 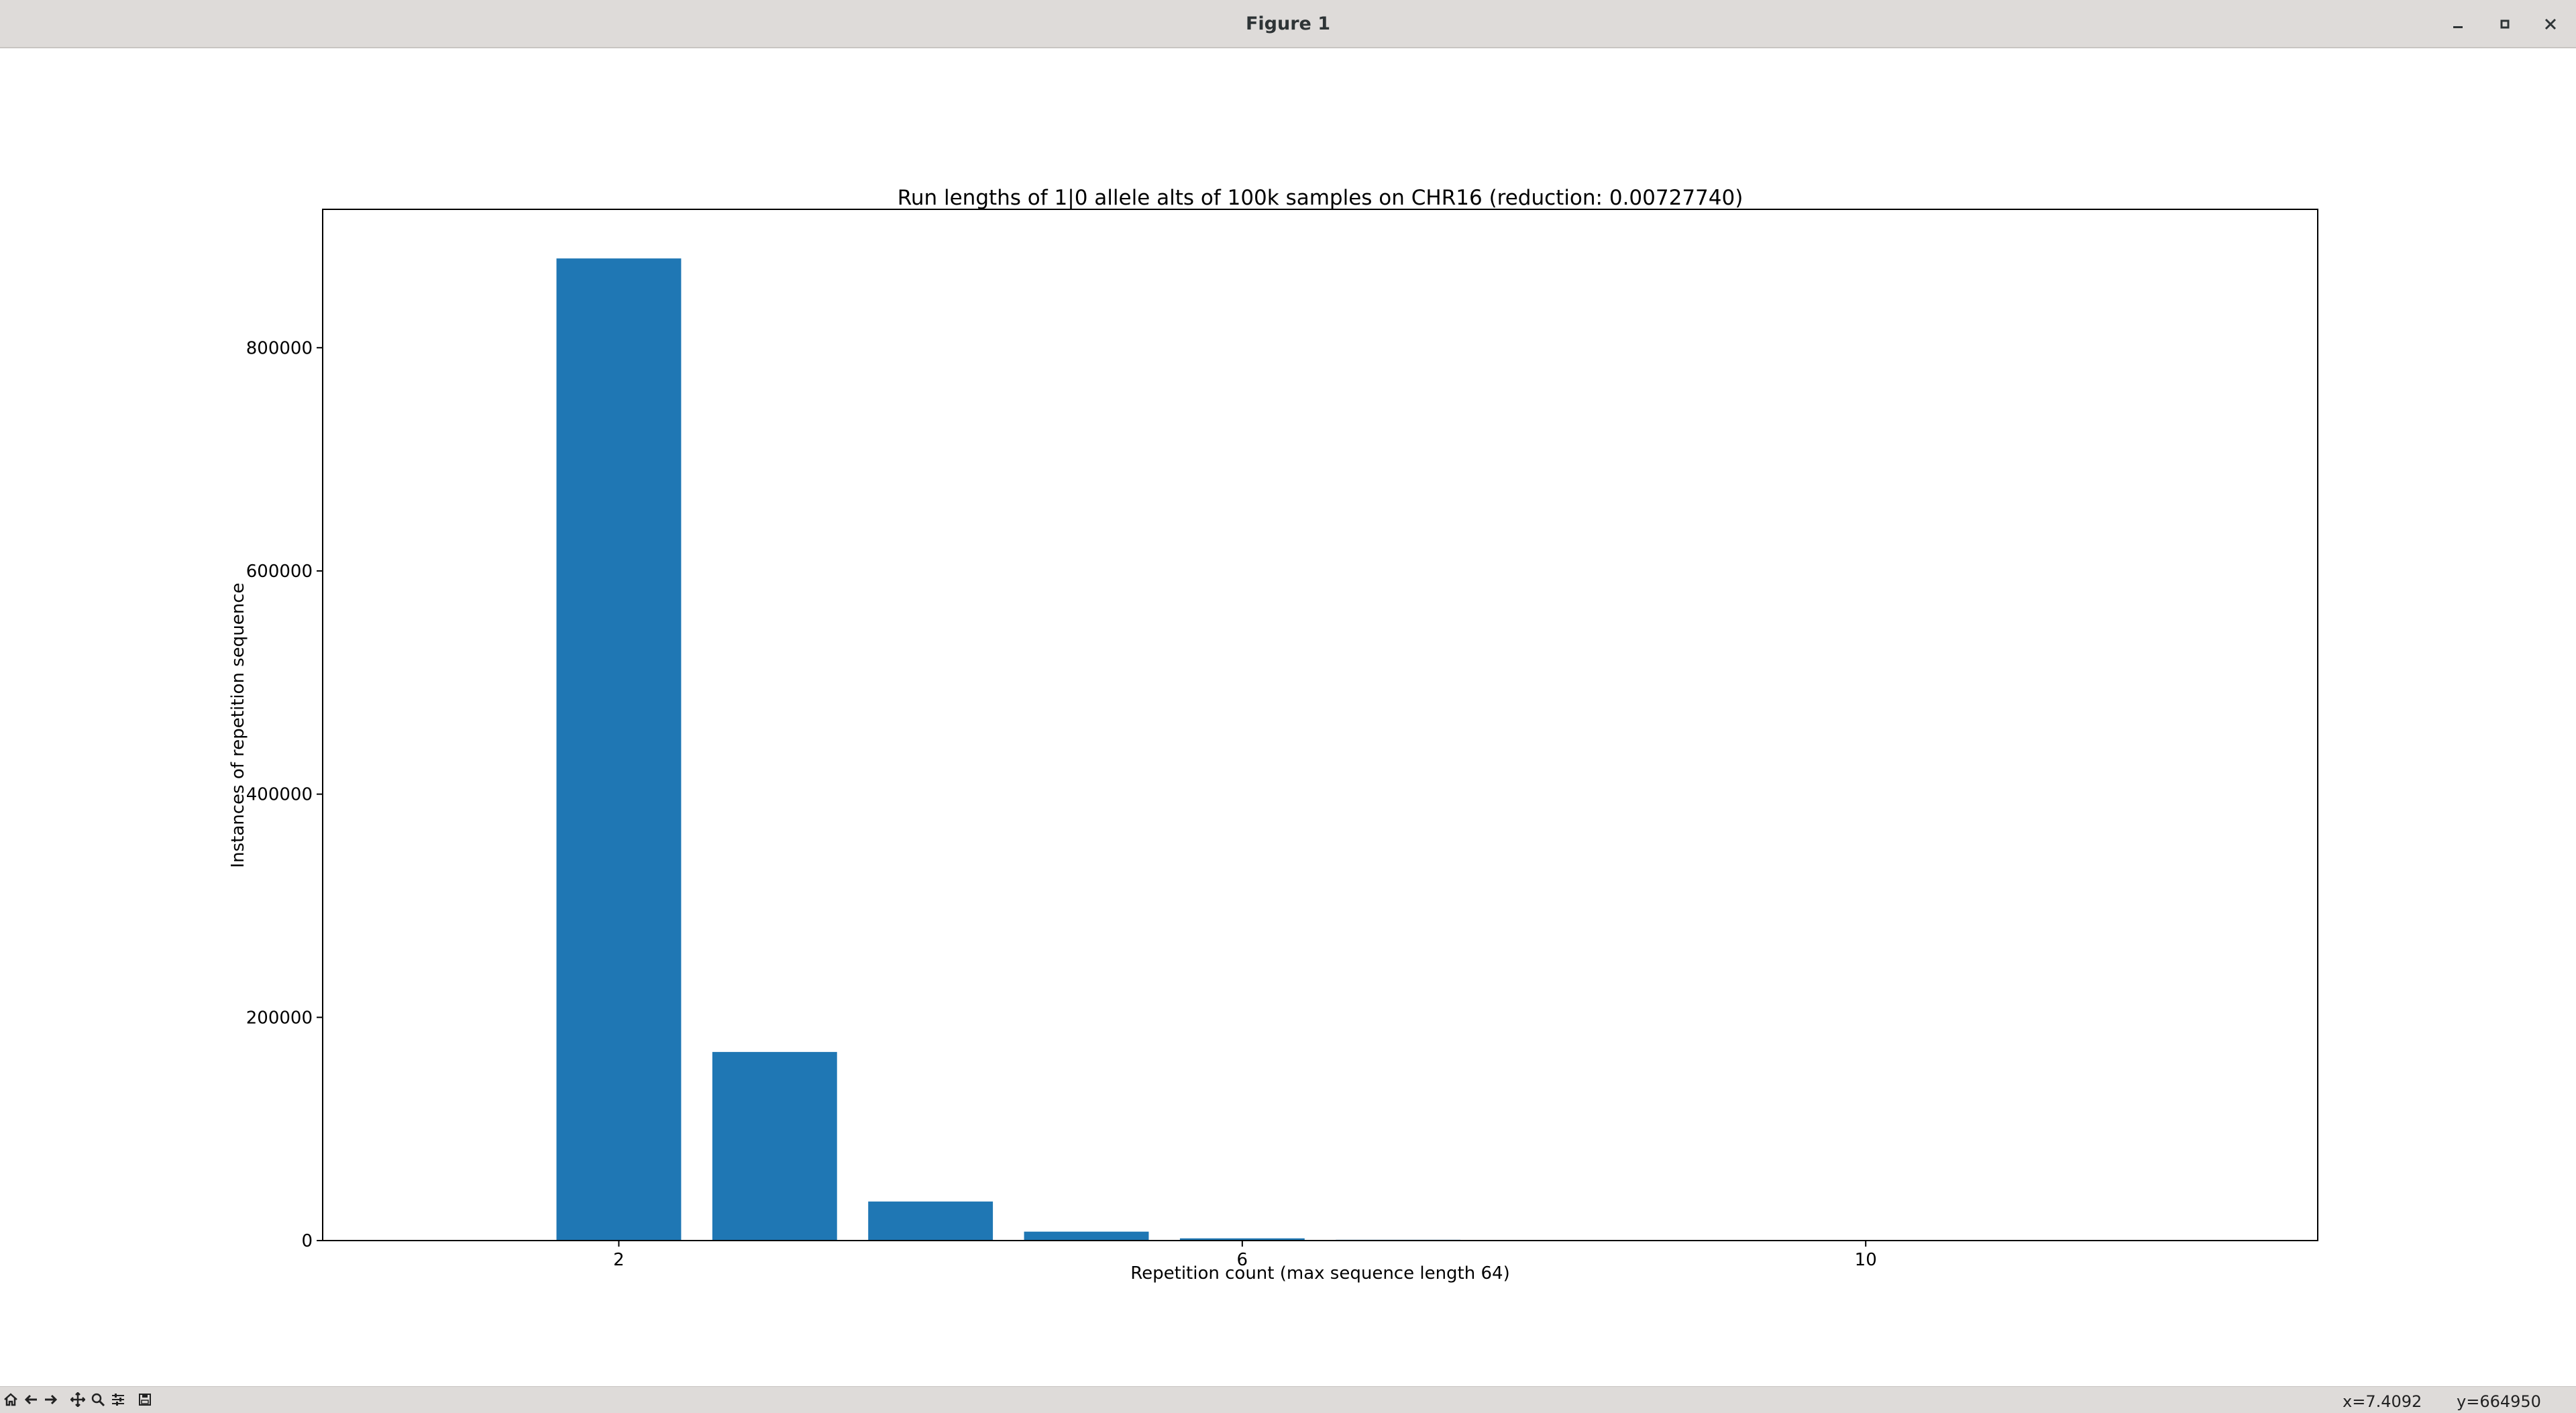 I want to click on configure-subplots-icon, so click(x=118, y=1400).